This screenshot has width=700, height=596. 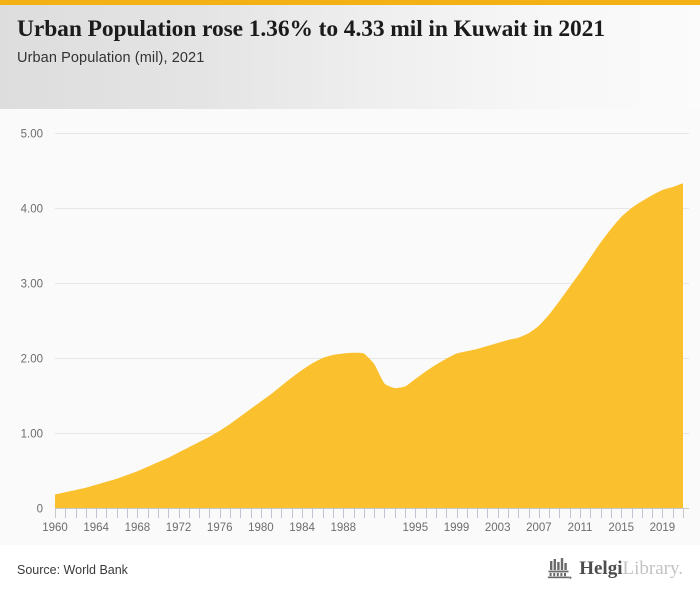 What do you see at coordinates (179, 528) in the screenshot?
I see `x-tick-label: 1972` at bounding box center [179, 528].